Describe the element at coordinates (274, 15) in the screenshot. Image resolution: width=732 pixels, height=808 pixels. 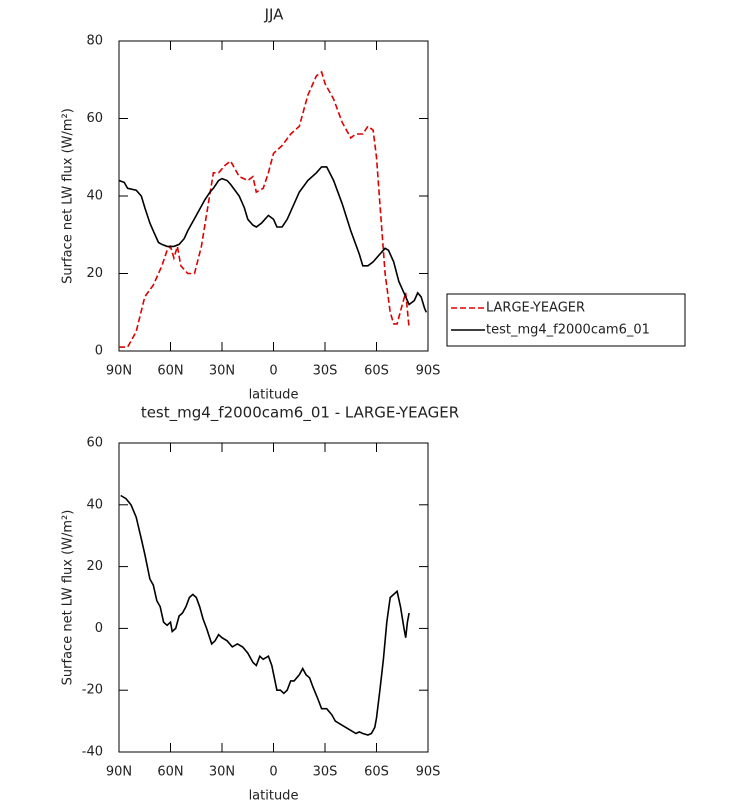
I see `chart-title: JJA` at that location.